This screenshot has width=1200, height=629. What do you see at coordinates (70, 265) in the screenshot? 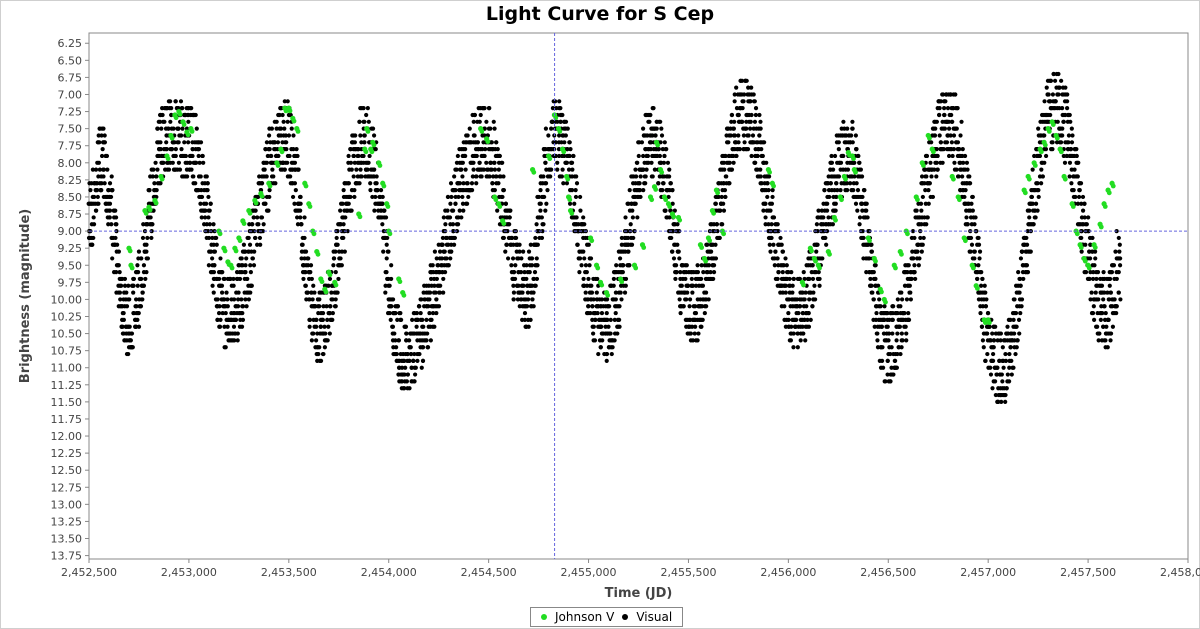
I see `y-tick-label: 9.50` at bounding box center [70, 265].